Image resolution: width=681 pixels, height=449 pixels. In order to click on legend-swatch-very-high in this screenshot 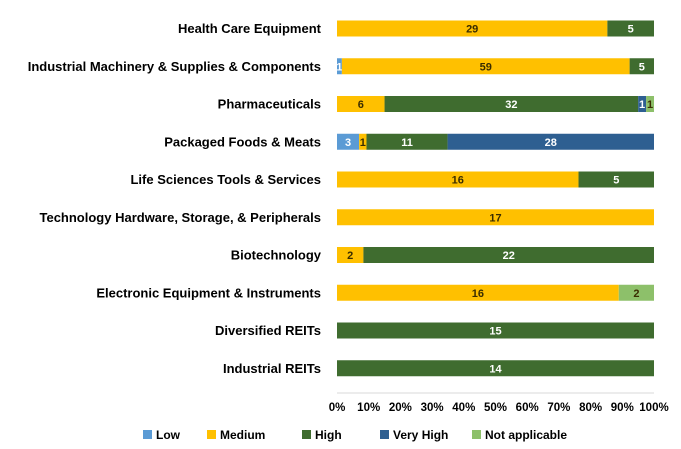, I will do `click(384, 434)`.